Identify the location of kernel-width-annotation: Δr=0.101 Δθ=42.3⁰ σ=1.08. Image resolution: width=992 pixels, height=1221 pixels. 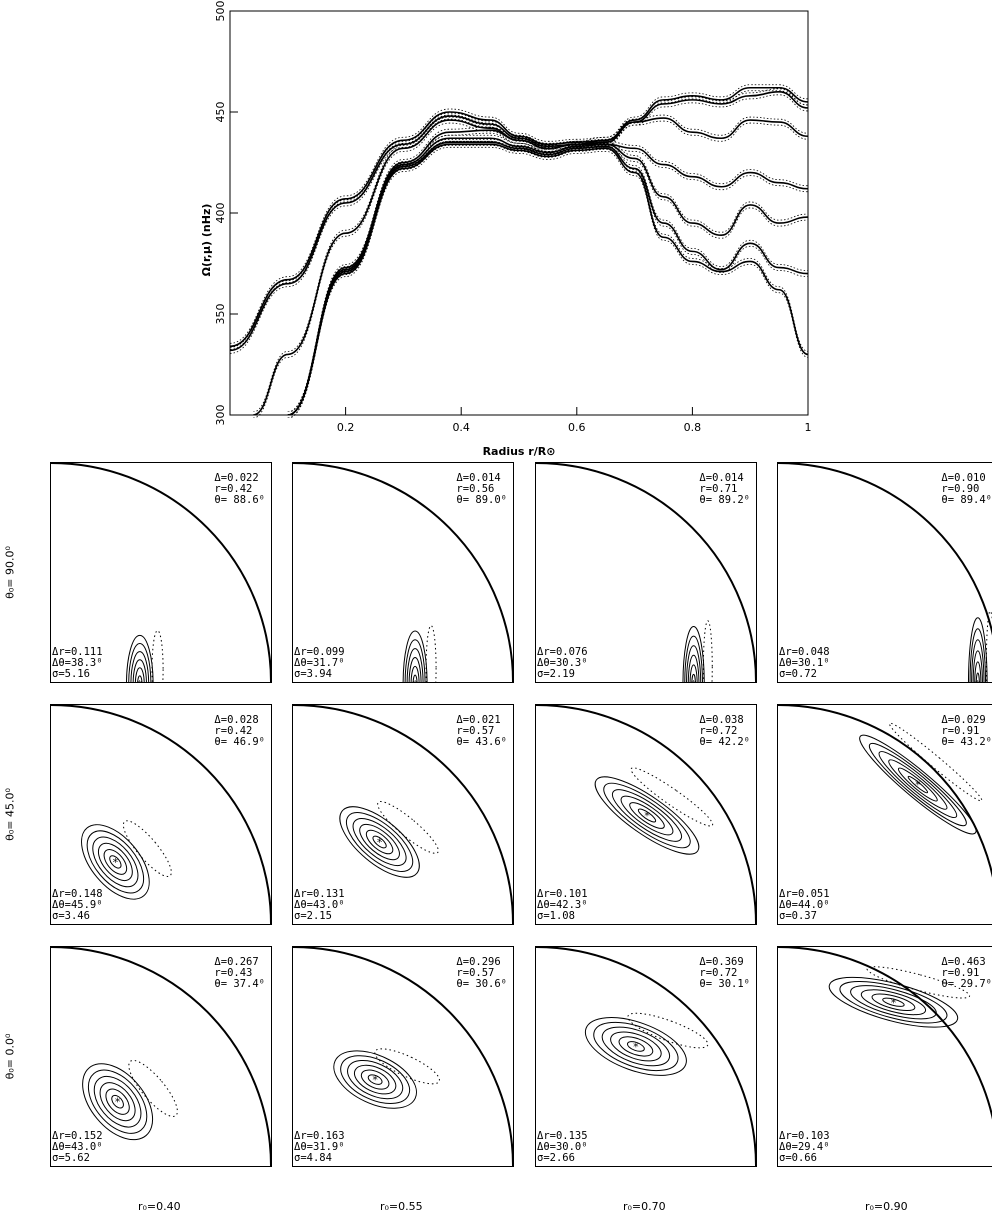
(562, 905).